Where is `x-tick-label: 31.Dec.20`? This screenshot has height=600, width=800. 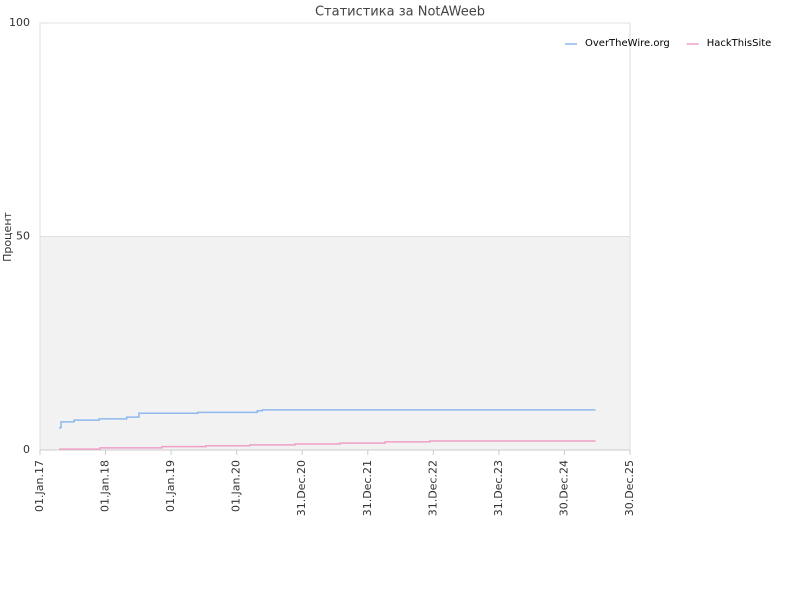
x-tick-label: 31.Dec.20 is located at coordinates (301, 488).